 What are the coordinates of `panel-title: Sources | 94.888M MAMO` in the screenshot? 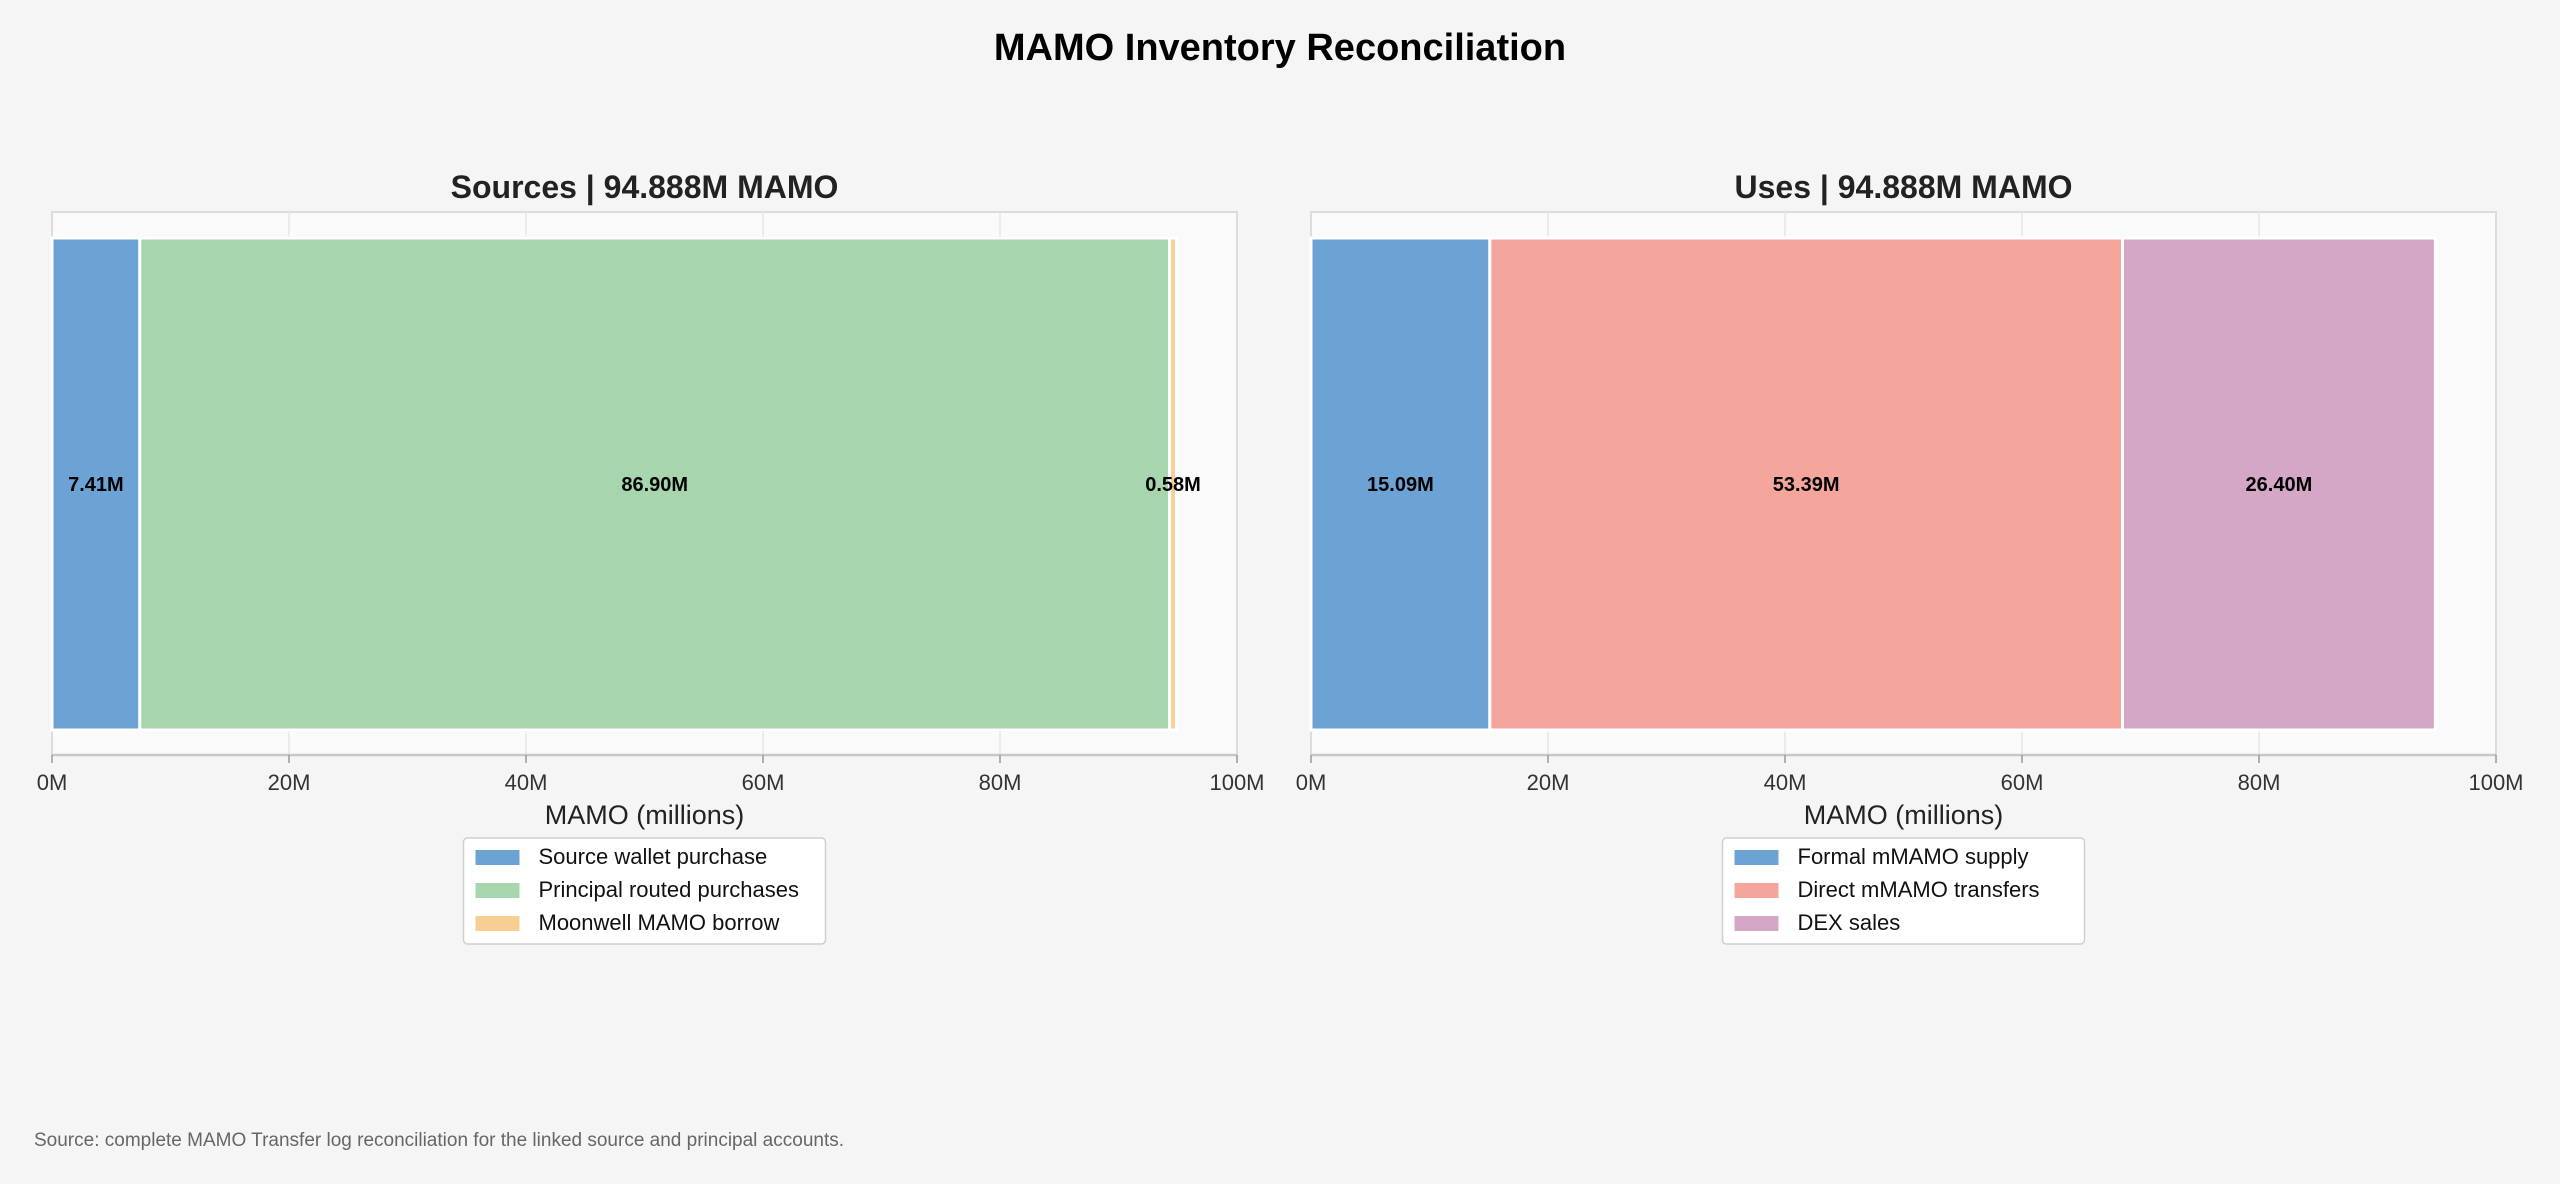 It's located at (645, 187).